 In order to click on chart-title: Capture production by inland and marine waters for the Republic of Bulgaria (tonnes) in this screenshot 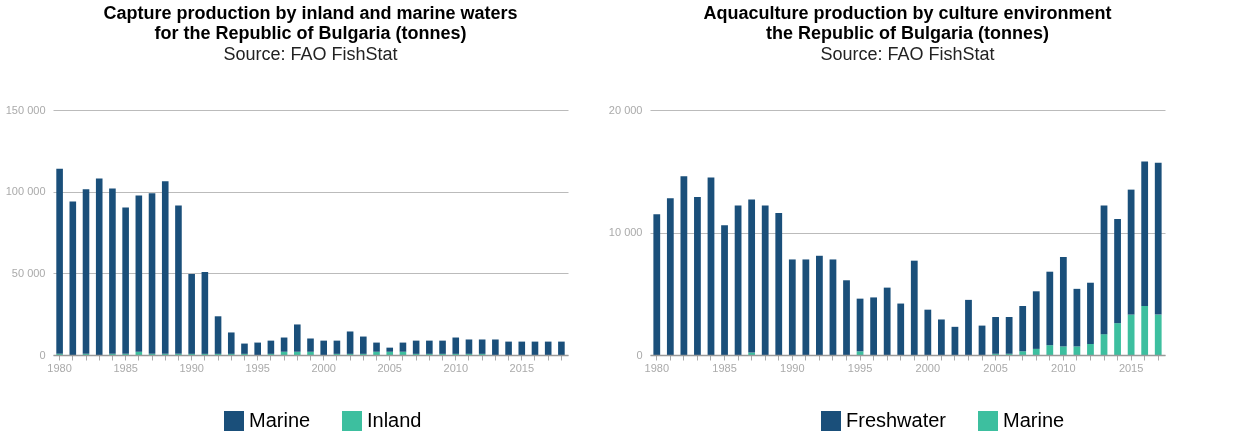, I will do `click(310, 23)`.